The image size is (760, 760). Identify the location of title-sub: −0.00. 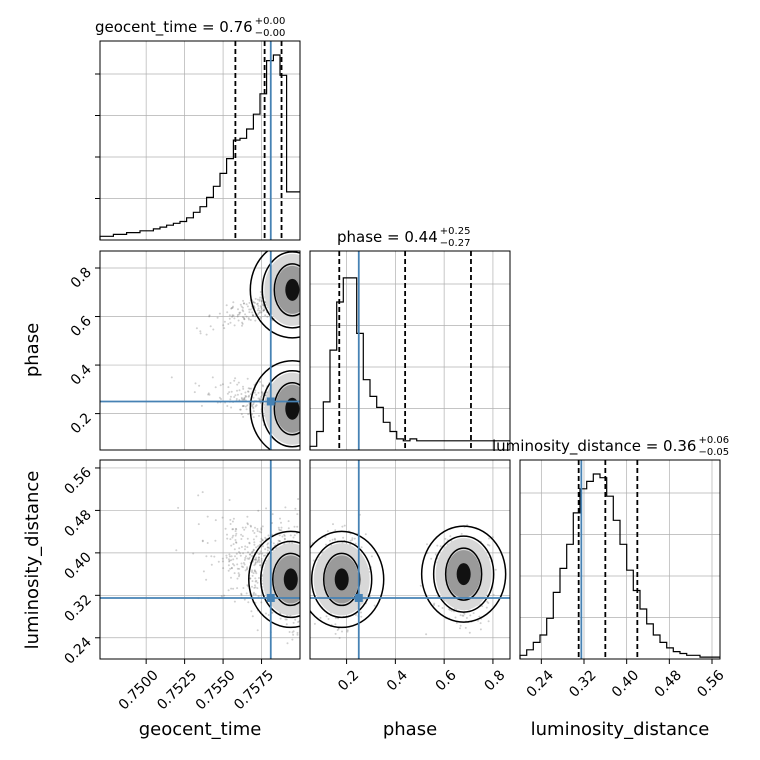
(270, 33).